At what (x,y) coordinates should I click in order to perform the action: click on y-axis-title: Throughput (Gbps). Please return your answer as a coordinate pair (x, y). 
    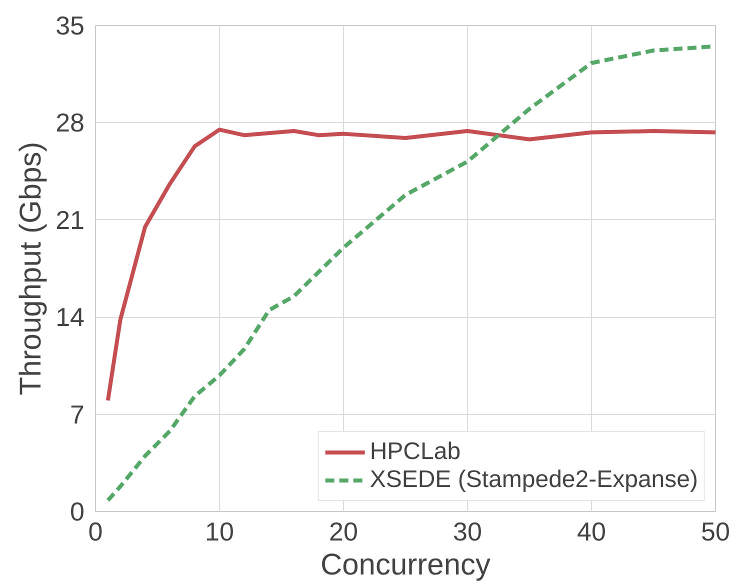
    Looking at the image, I should click on (31, 269).